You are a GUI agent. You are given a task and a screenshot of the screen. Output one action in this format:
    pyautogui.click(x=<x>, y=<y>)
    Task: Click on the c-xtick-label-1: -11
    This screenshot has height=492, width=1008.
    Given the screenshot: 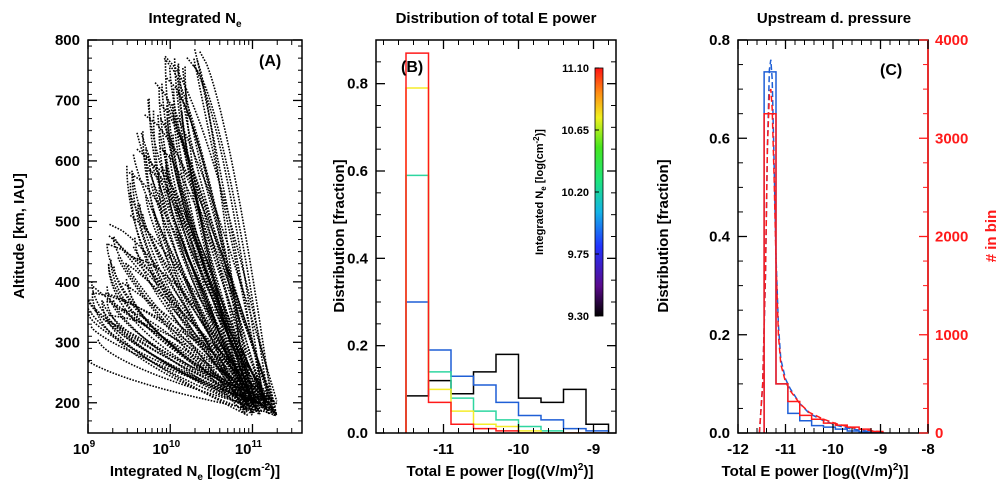 What is the action you would take?
    pyautogui.click(x=785, y=449)
    